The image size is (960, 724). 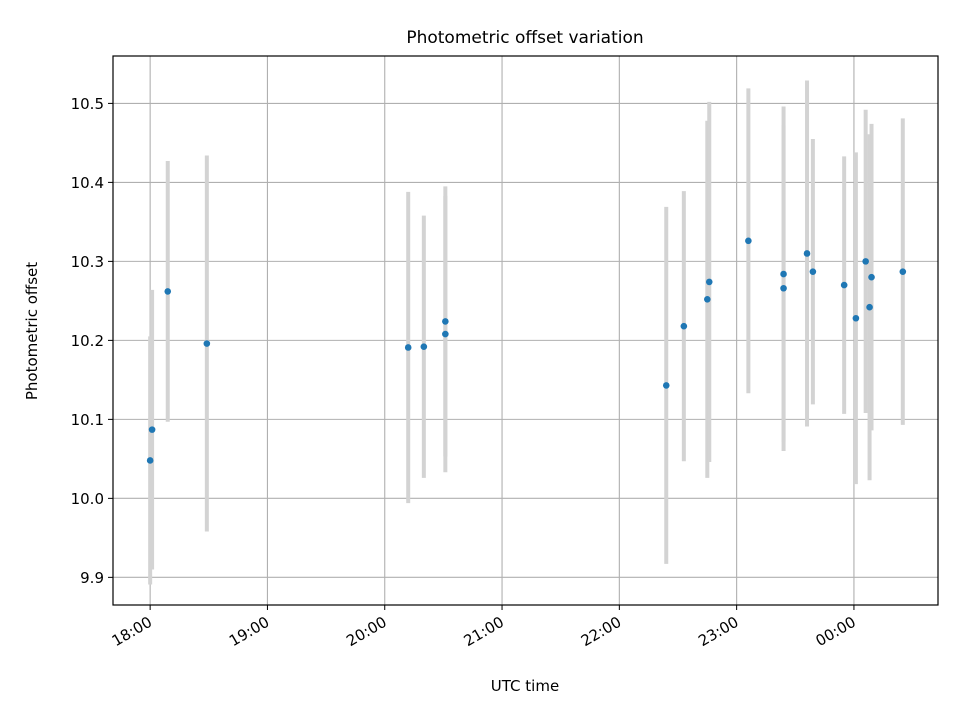 What do you see at coordinates (525, 686) in the screenshot?
I see `x-axis-label: UTC time` at bounding box center [525, 686].